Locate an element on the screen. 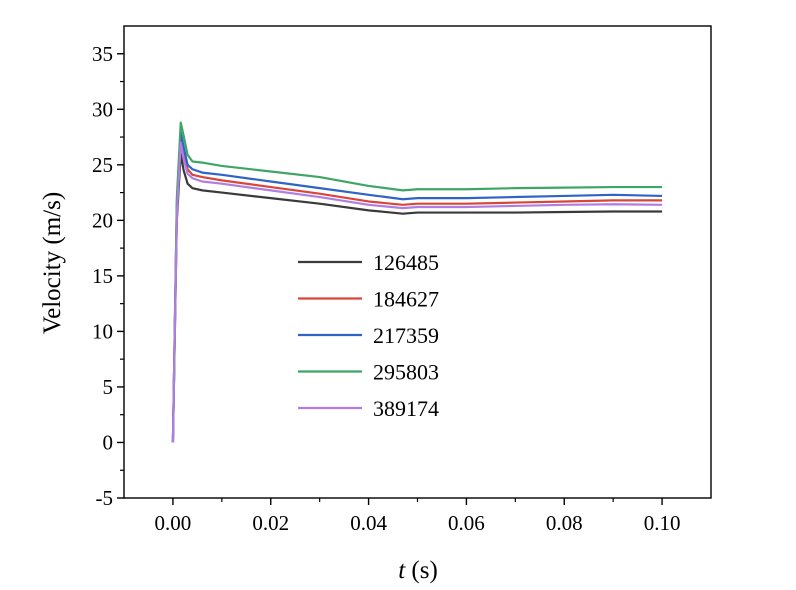 The width and height of the screenshot is (796, 590). y-tick-label: 10 is located at coordinates (102, 331).